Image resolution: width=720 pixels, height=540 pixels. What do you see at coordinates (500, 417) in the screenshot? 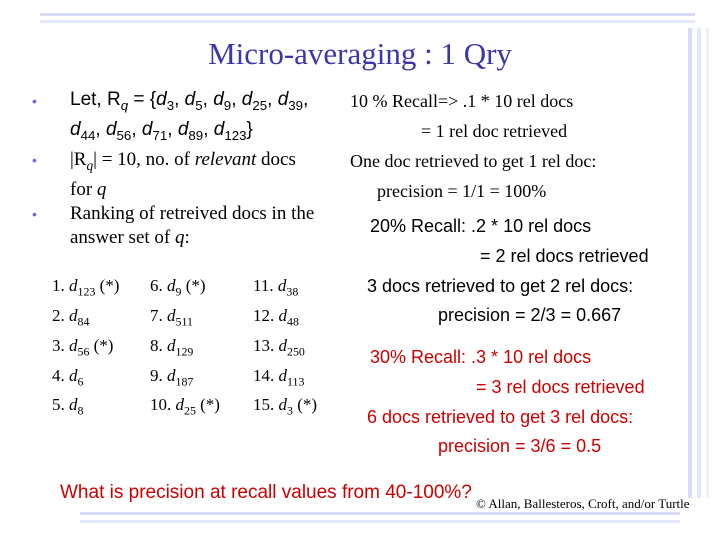
I see `recall-30-line3: 6 docs retrieved to get 3 rel docs:` at bounding box center [500, 417].